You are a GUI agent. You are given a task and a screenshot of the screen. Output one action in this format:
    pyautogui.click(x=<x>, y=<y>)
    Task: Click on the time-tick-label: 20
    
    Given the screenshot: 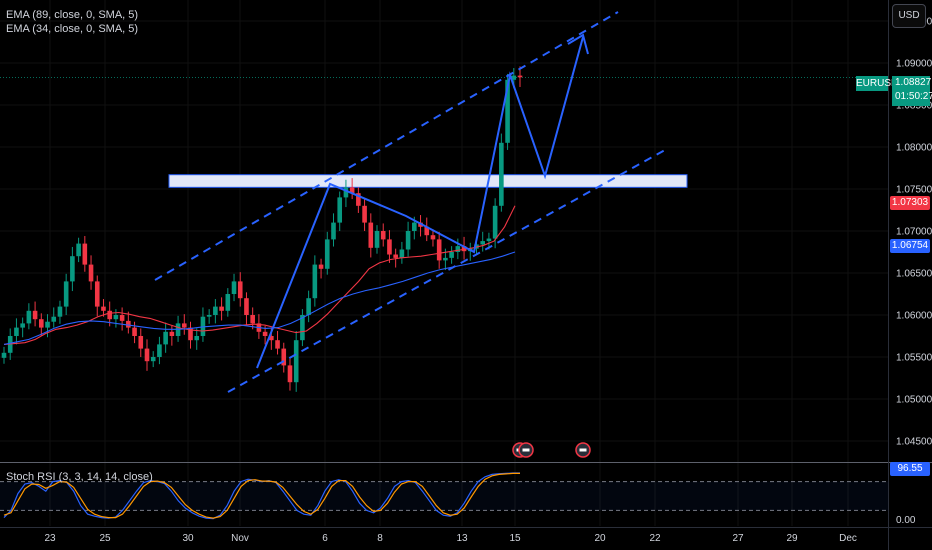 What is the action you would take?
    pyautogui.click(x=600, y=538)
    